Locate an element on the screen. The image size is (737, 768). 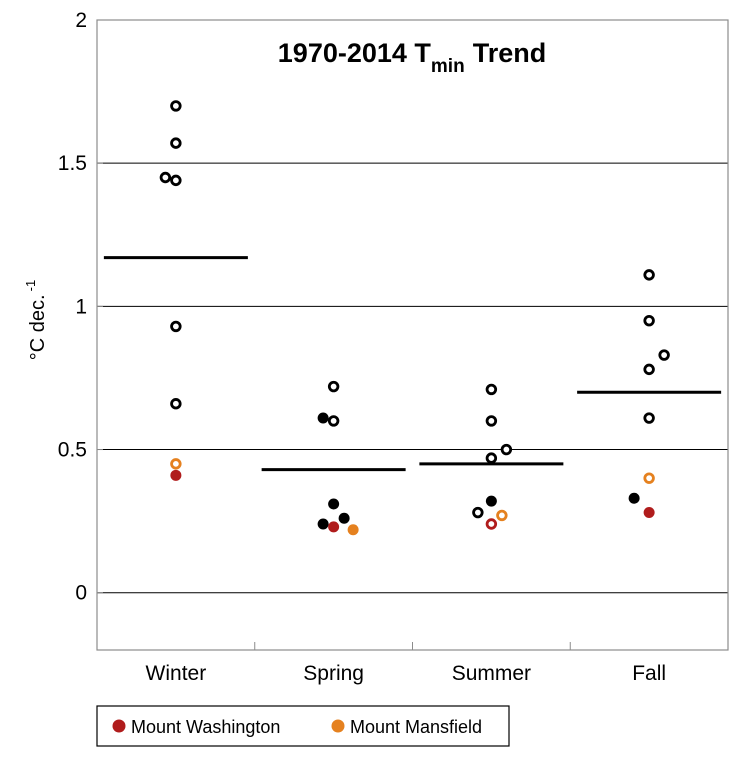
y-axis-ticks: 0 0.5 1 1.5 2 is located at coordinates (80, 307).